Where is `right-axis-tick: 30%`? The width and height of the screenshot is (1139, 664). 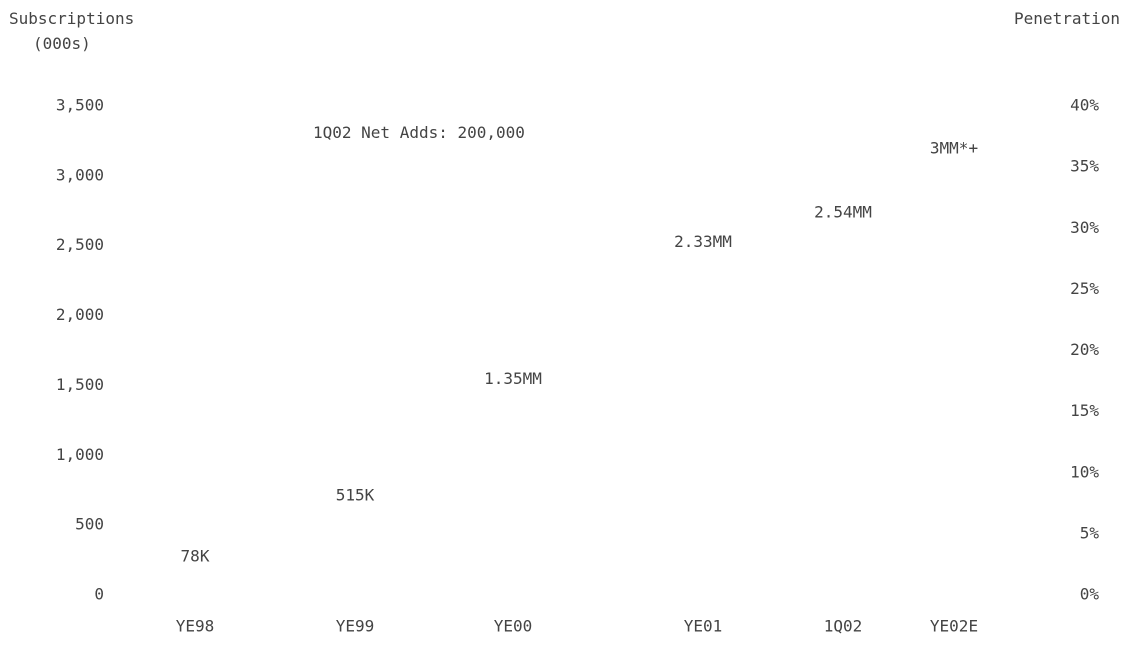 right-axis-tick: 30% is located at coordinates (1084, 227).